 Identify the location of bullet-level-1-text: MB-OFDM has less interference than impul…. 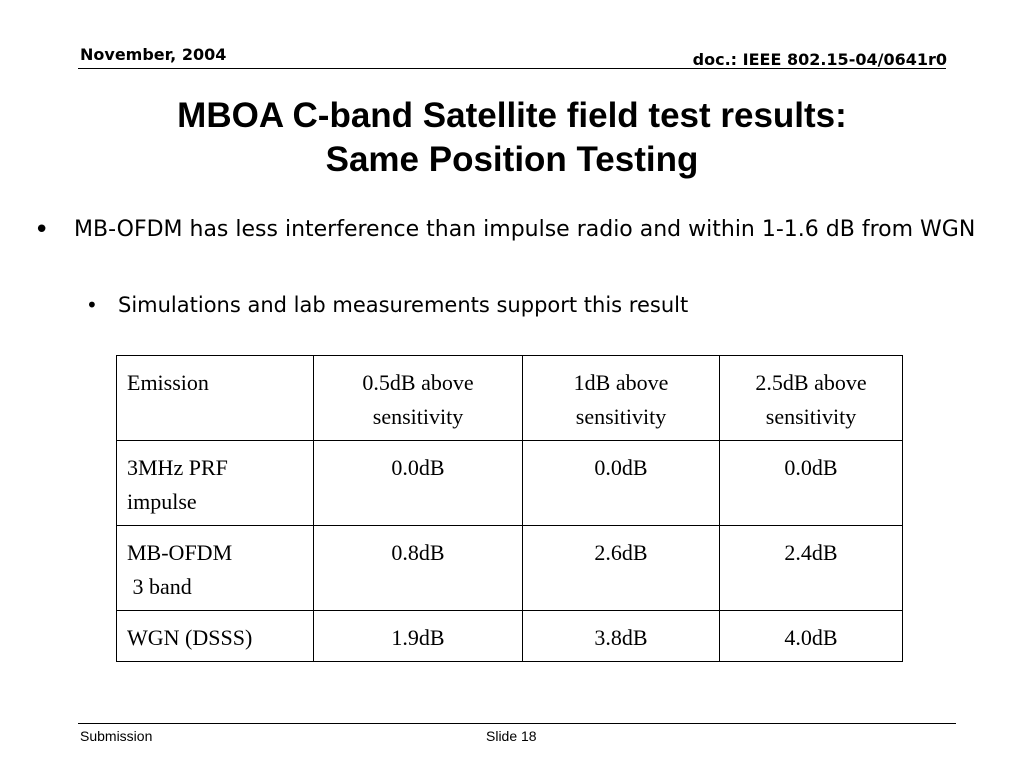
(525, 229).